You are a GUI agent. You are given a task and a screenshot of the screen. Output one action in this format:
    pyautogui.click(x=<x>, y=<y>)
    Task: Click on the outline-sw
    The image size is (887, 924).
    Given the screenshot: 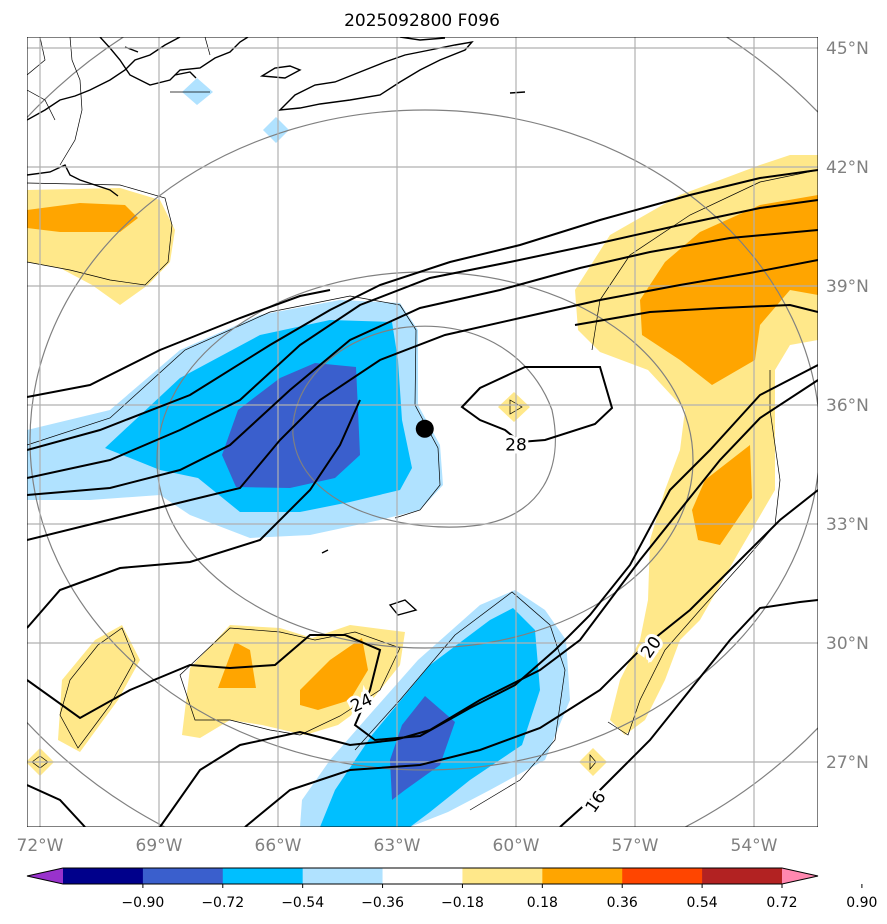 What is the action you would take?
    pyautogui.click(x=97, y=688)
    